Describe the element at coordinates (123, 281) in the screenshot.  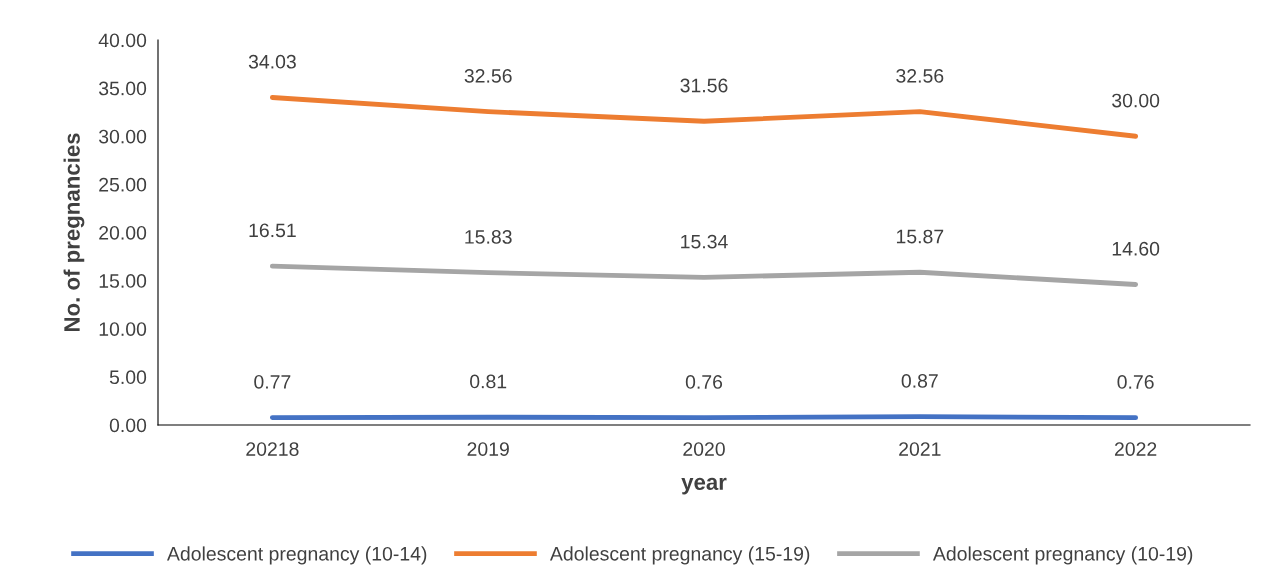
I see `y-tick-label: 15.00` at that location.